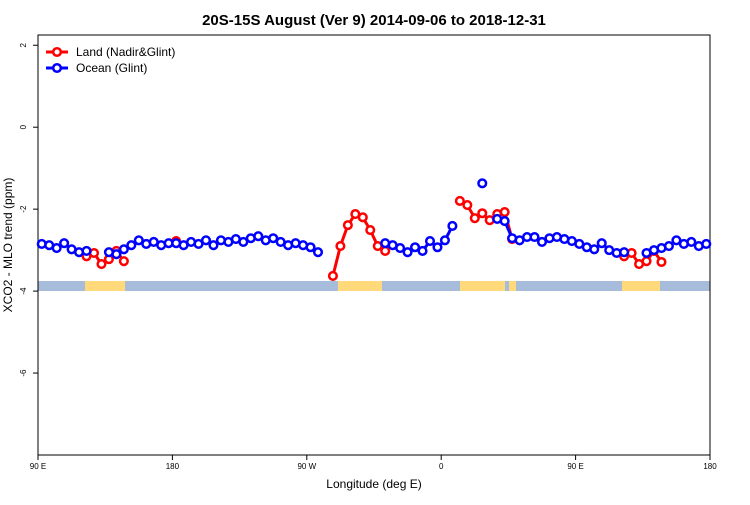 The height and width of the screenshot is (505, 750). What do you see at coordinates (23, 126) in the screenshot?
I see `y-tick-label: 0` at bounding box center [23, 126].